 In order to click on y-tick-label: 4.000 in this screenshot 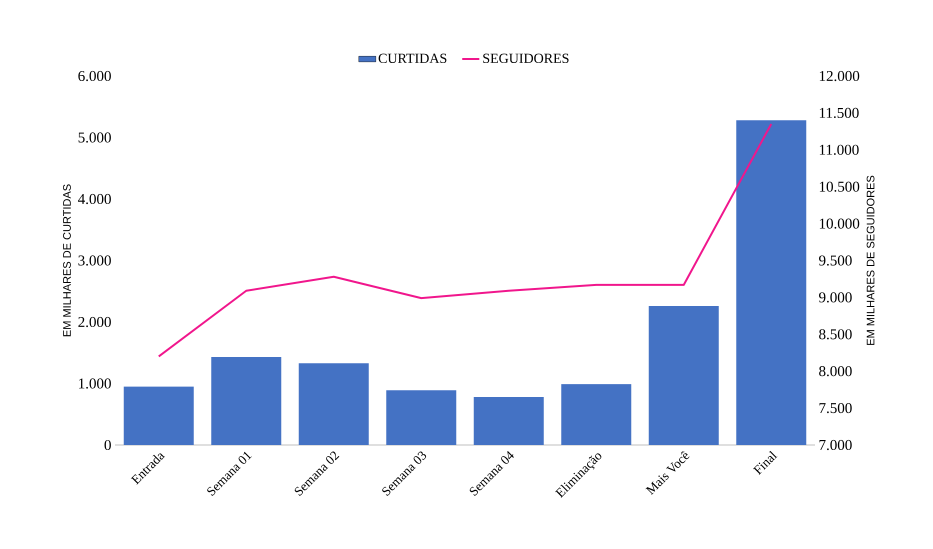, I will do `click(94, 199)`.